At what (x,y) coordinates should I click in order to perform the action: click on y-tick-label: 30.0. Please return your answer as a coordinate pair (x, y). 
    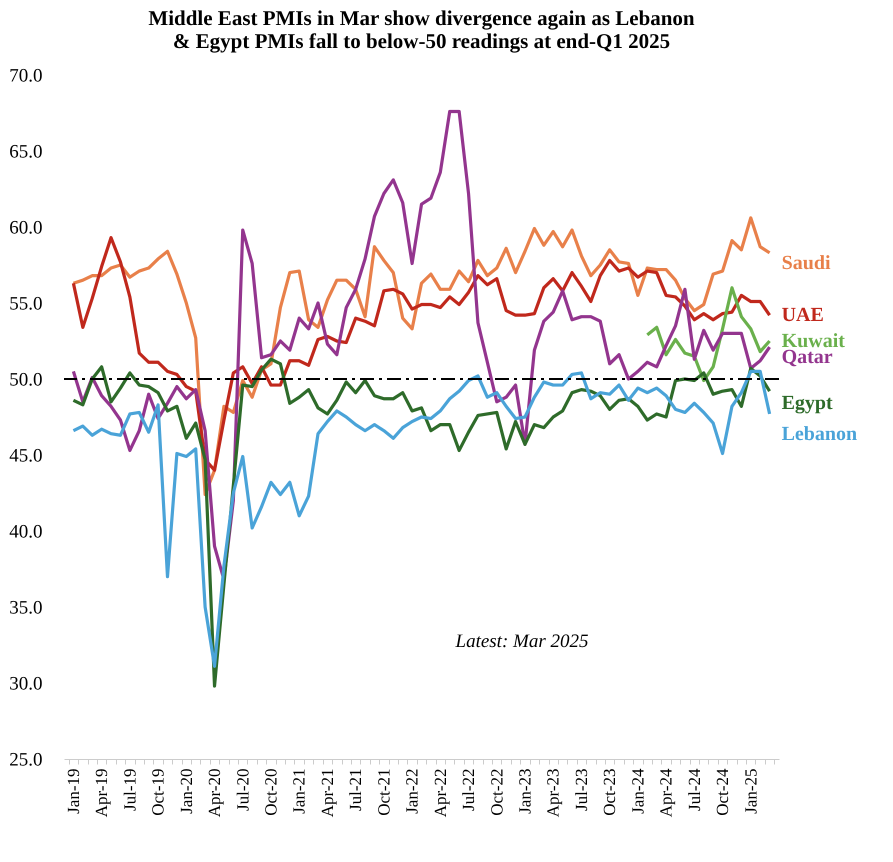
    Looking at the image, I should click on (25, 684).